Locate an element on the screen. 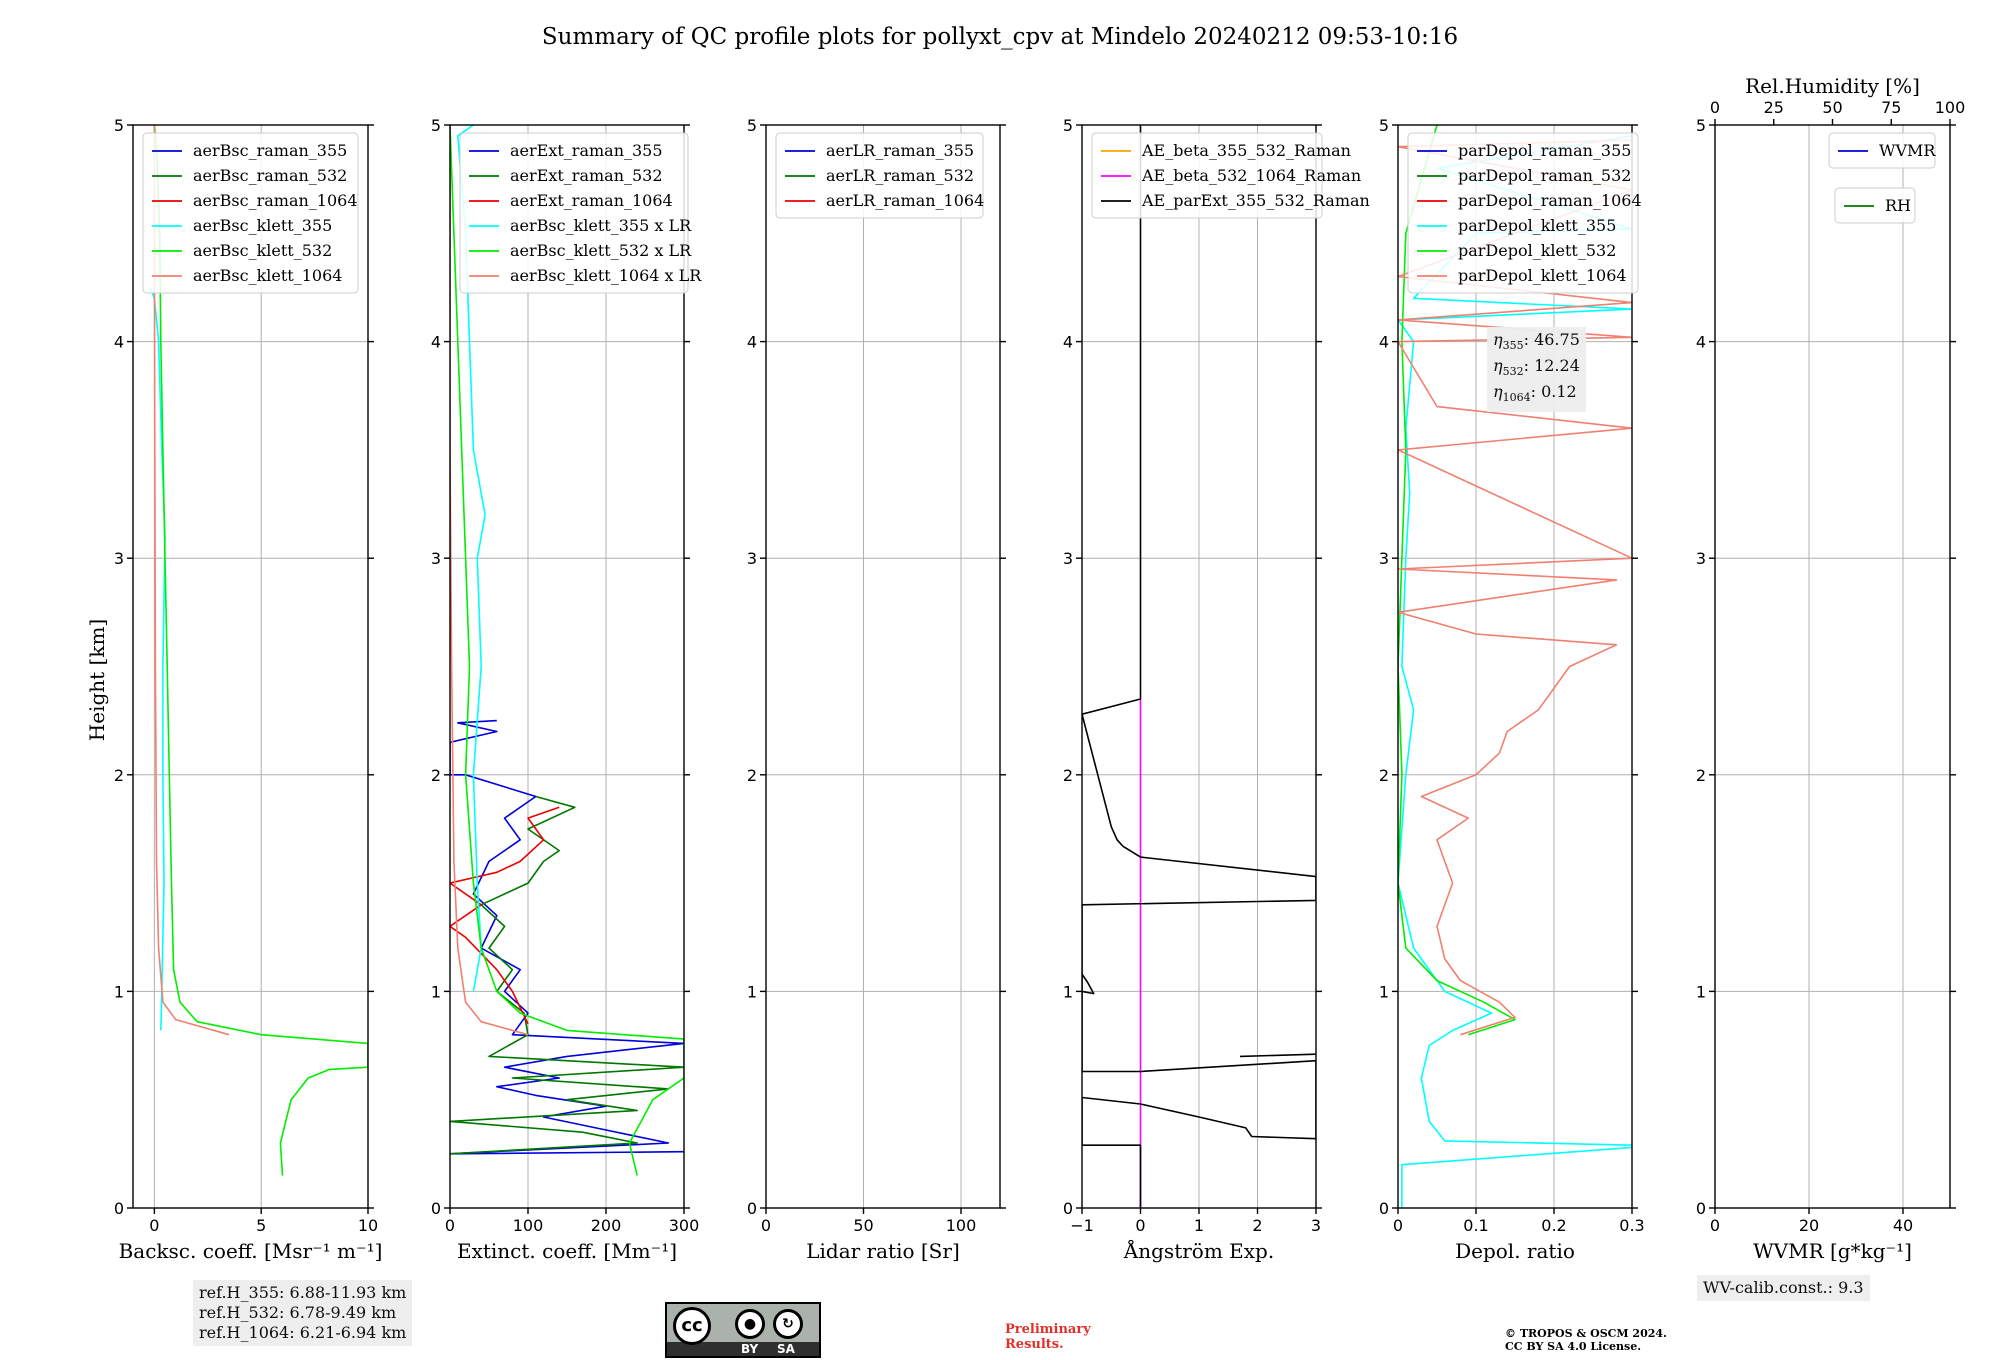  legend-entry: parDepol_raman_355 is located at coordinates (1544, 150).